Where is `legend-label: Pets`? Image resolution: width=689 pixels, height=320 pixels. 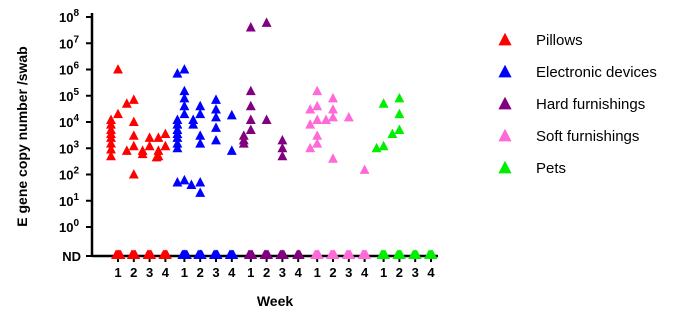 legend-label: Pets is located at coordinates (551, 168).